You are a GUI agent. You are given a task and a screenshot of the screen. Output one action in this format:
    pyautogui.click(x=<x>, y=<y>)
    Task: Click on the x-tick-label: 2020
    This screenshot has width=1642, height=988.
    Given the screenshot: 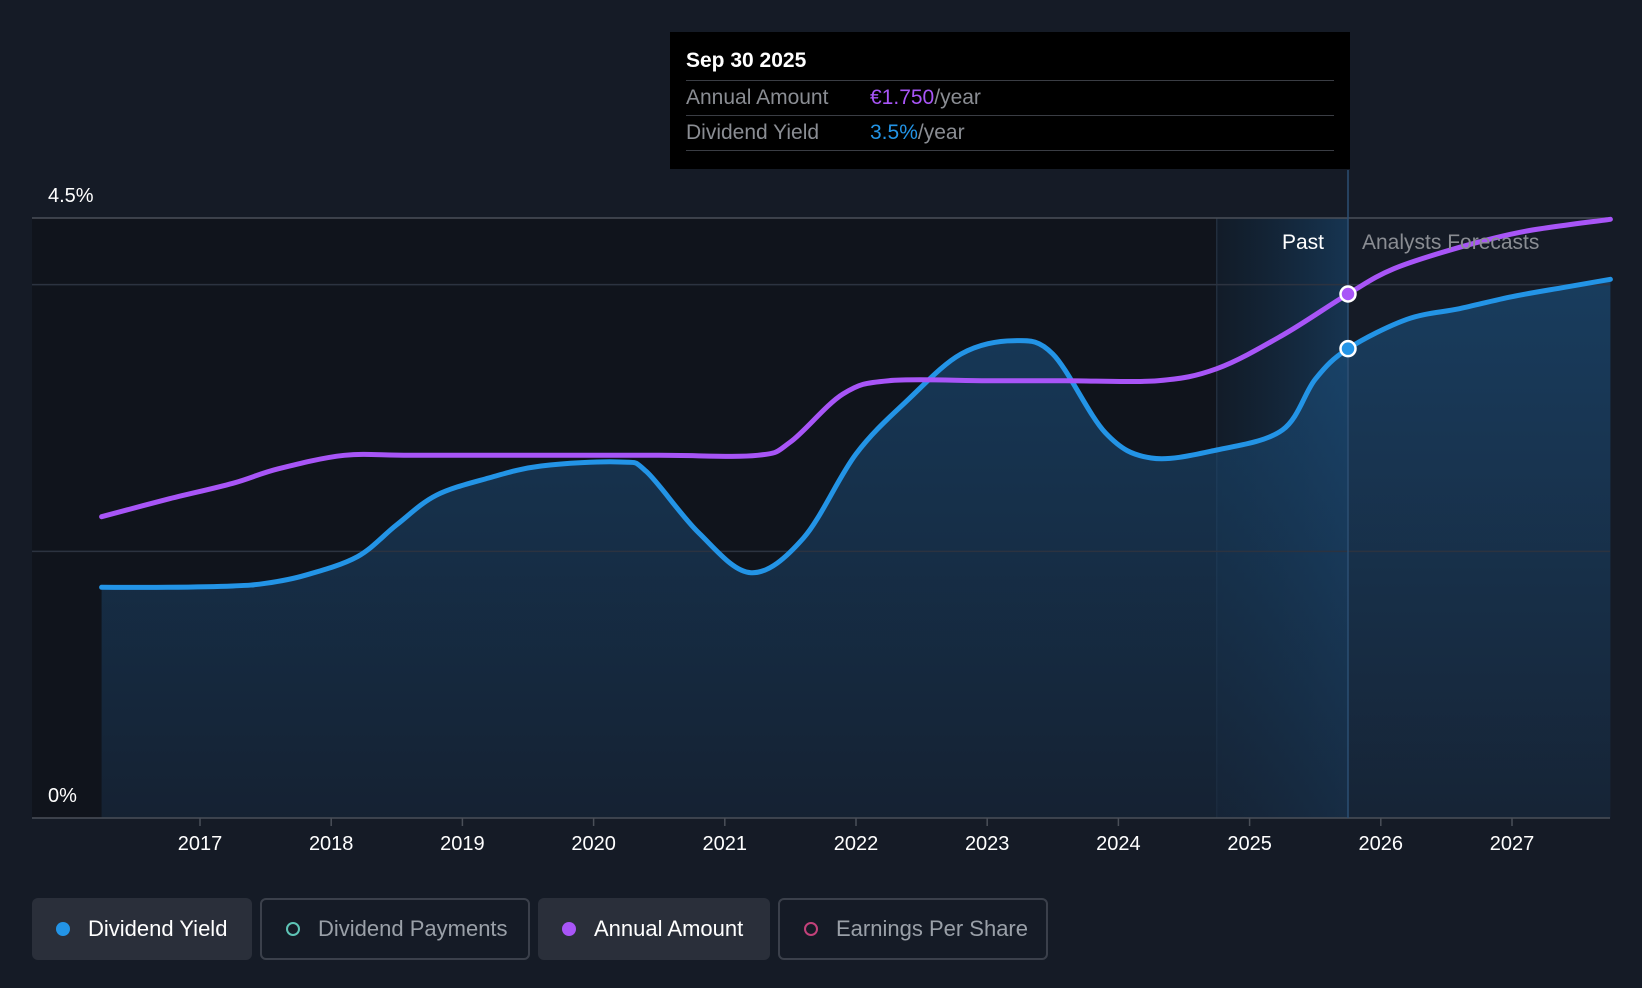 What is the action you would take?
    pyautogui.click(x=593, y=844)
    